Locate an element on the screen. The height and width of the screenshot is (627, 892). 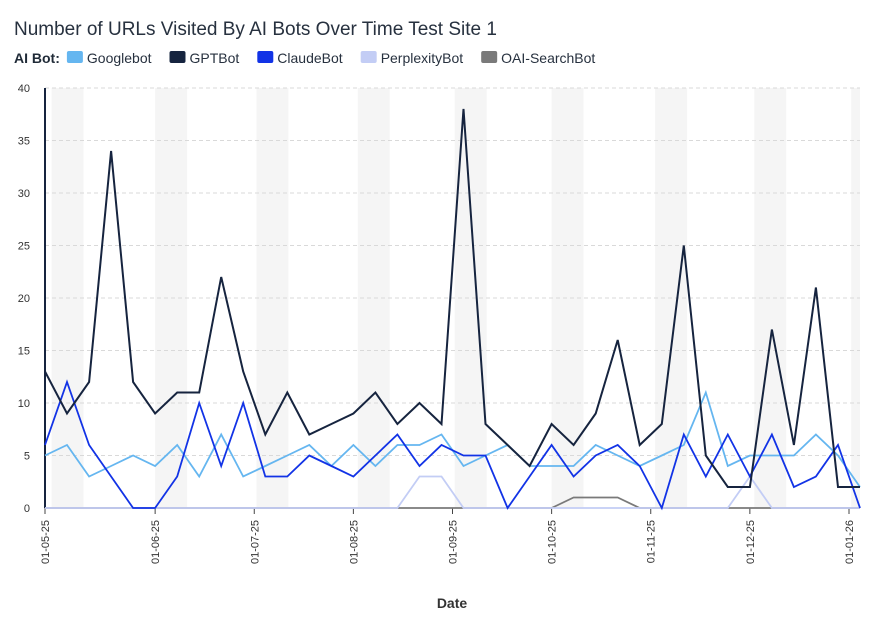
y-tick-label: 30 is located at coordinates (24, 194).